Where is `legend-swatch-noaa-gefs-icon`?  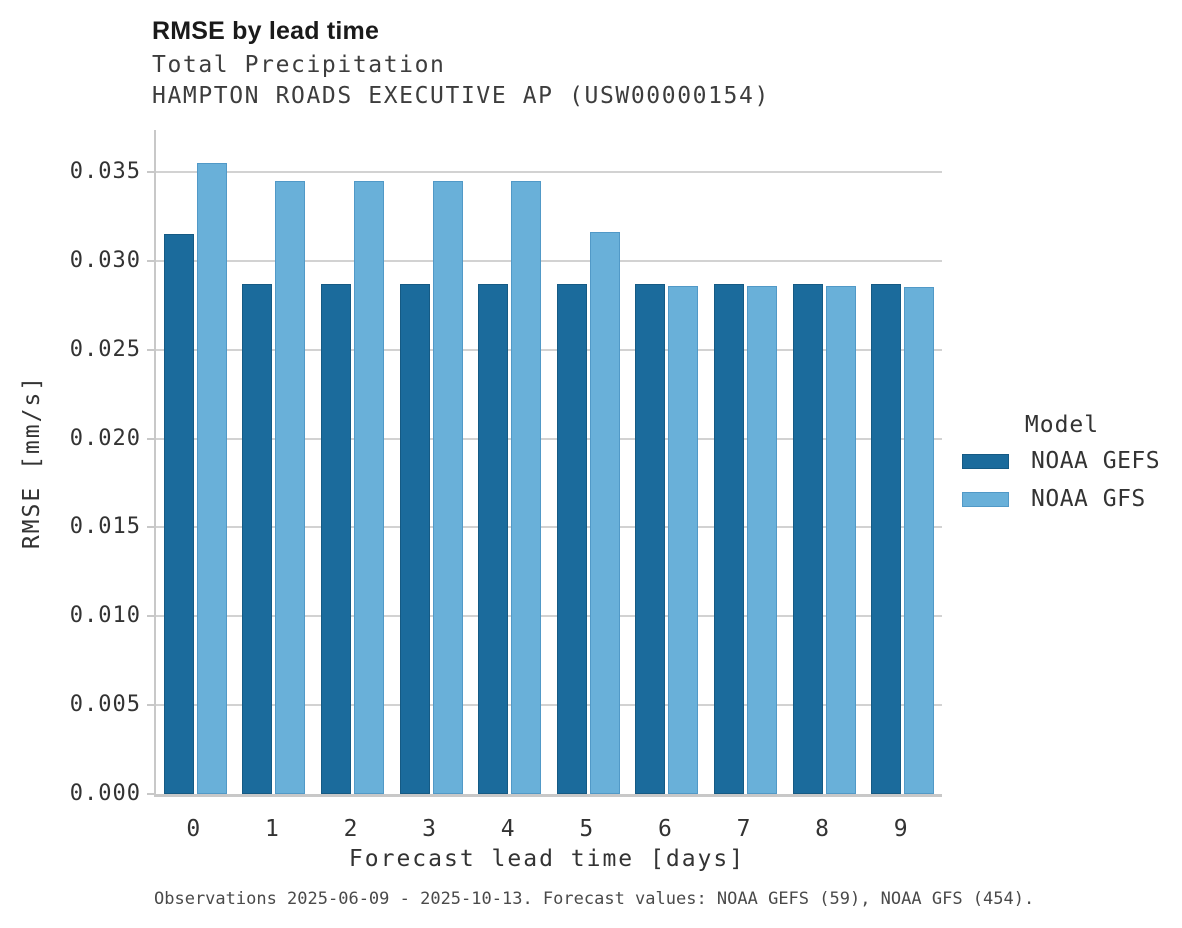 legend-swatch-noaa-gefs-icon is located at coordinates (985, 461).